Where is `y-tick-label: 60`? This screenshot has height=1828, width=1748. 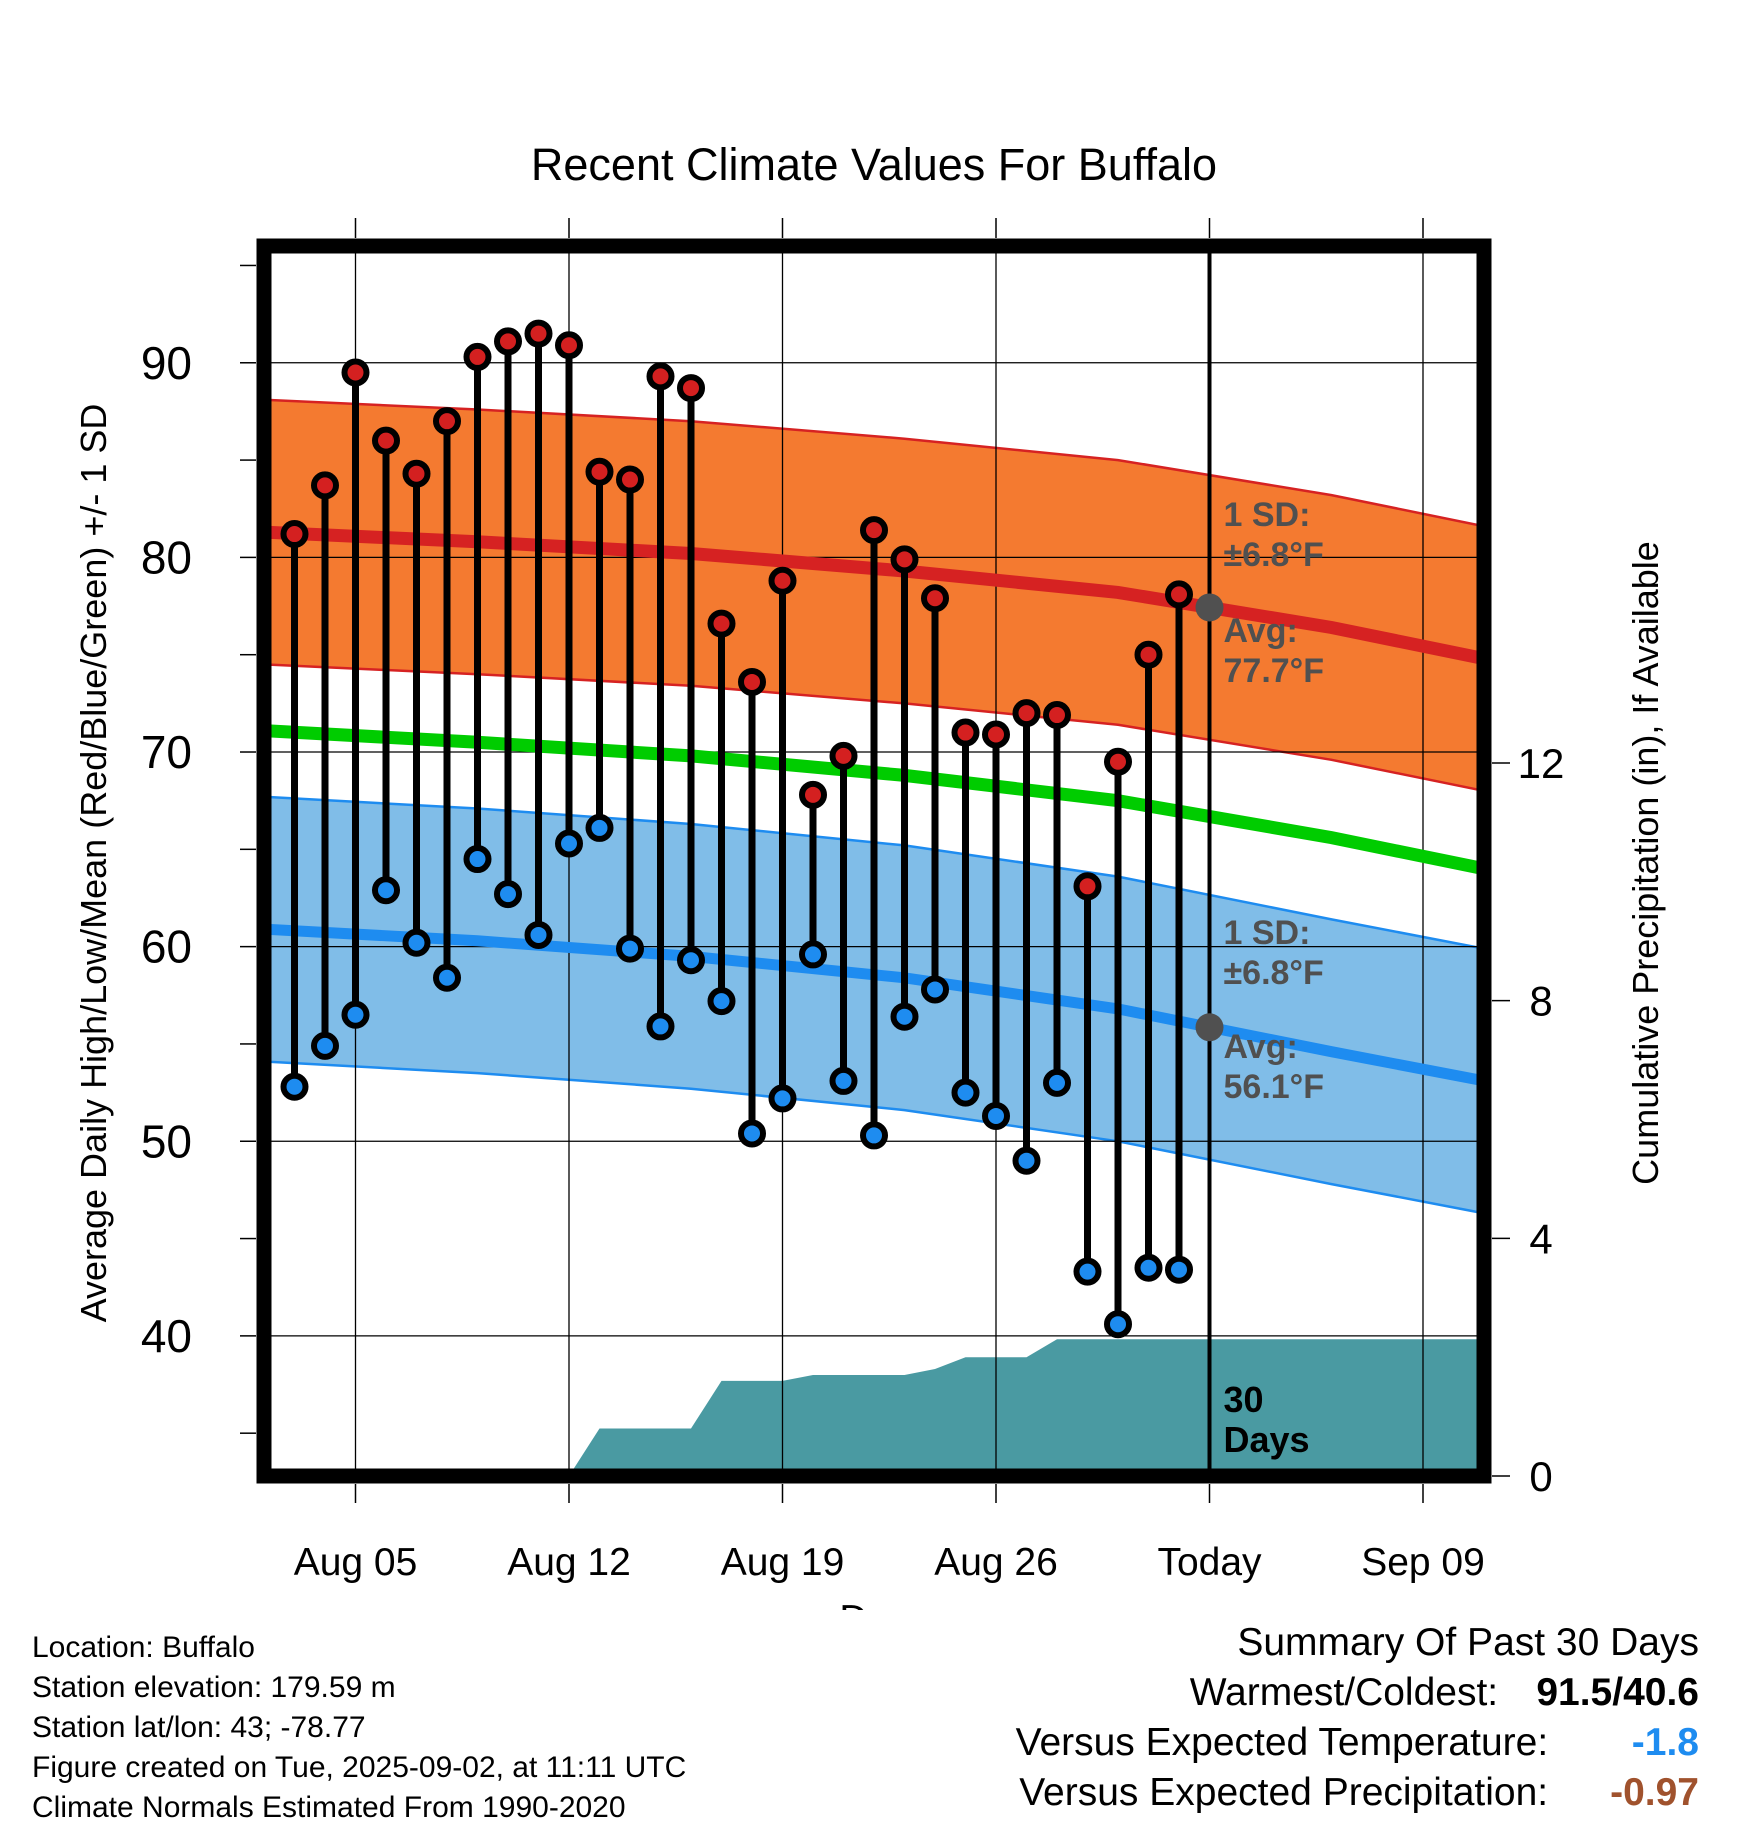
y-tick-label: 60 is located at coordinates (166, 947).